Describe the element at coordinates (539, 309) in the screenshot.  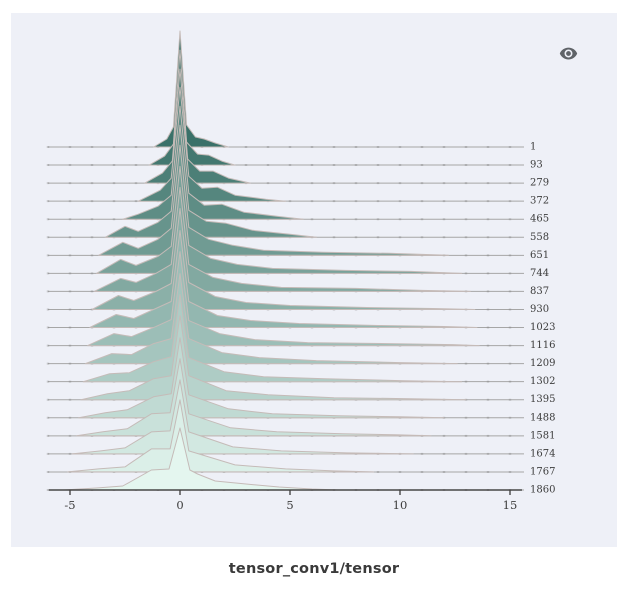
I see `step-label-930: 930` at that location.